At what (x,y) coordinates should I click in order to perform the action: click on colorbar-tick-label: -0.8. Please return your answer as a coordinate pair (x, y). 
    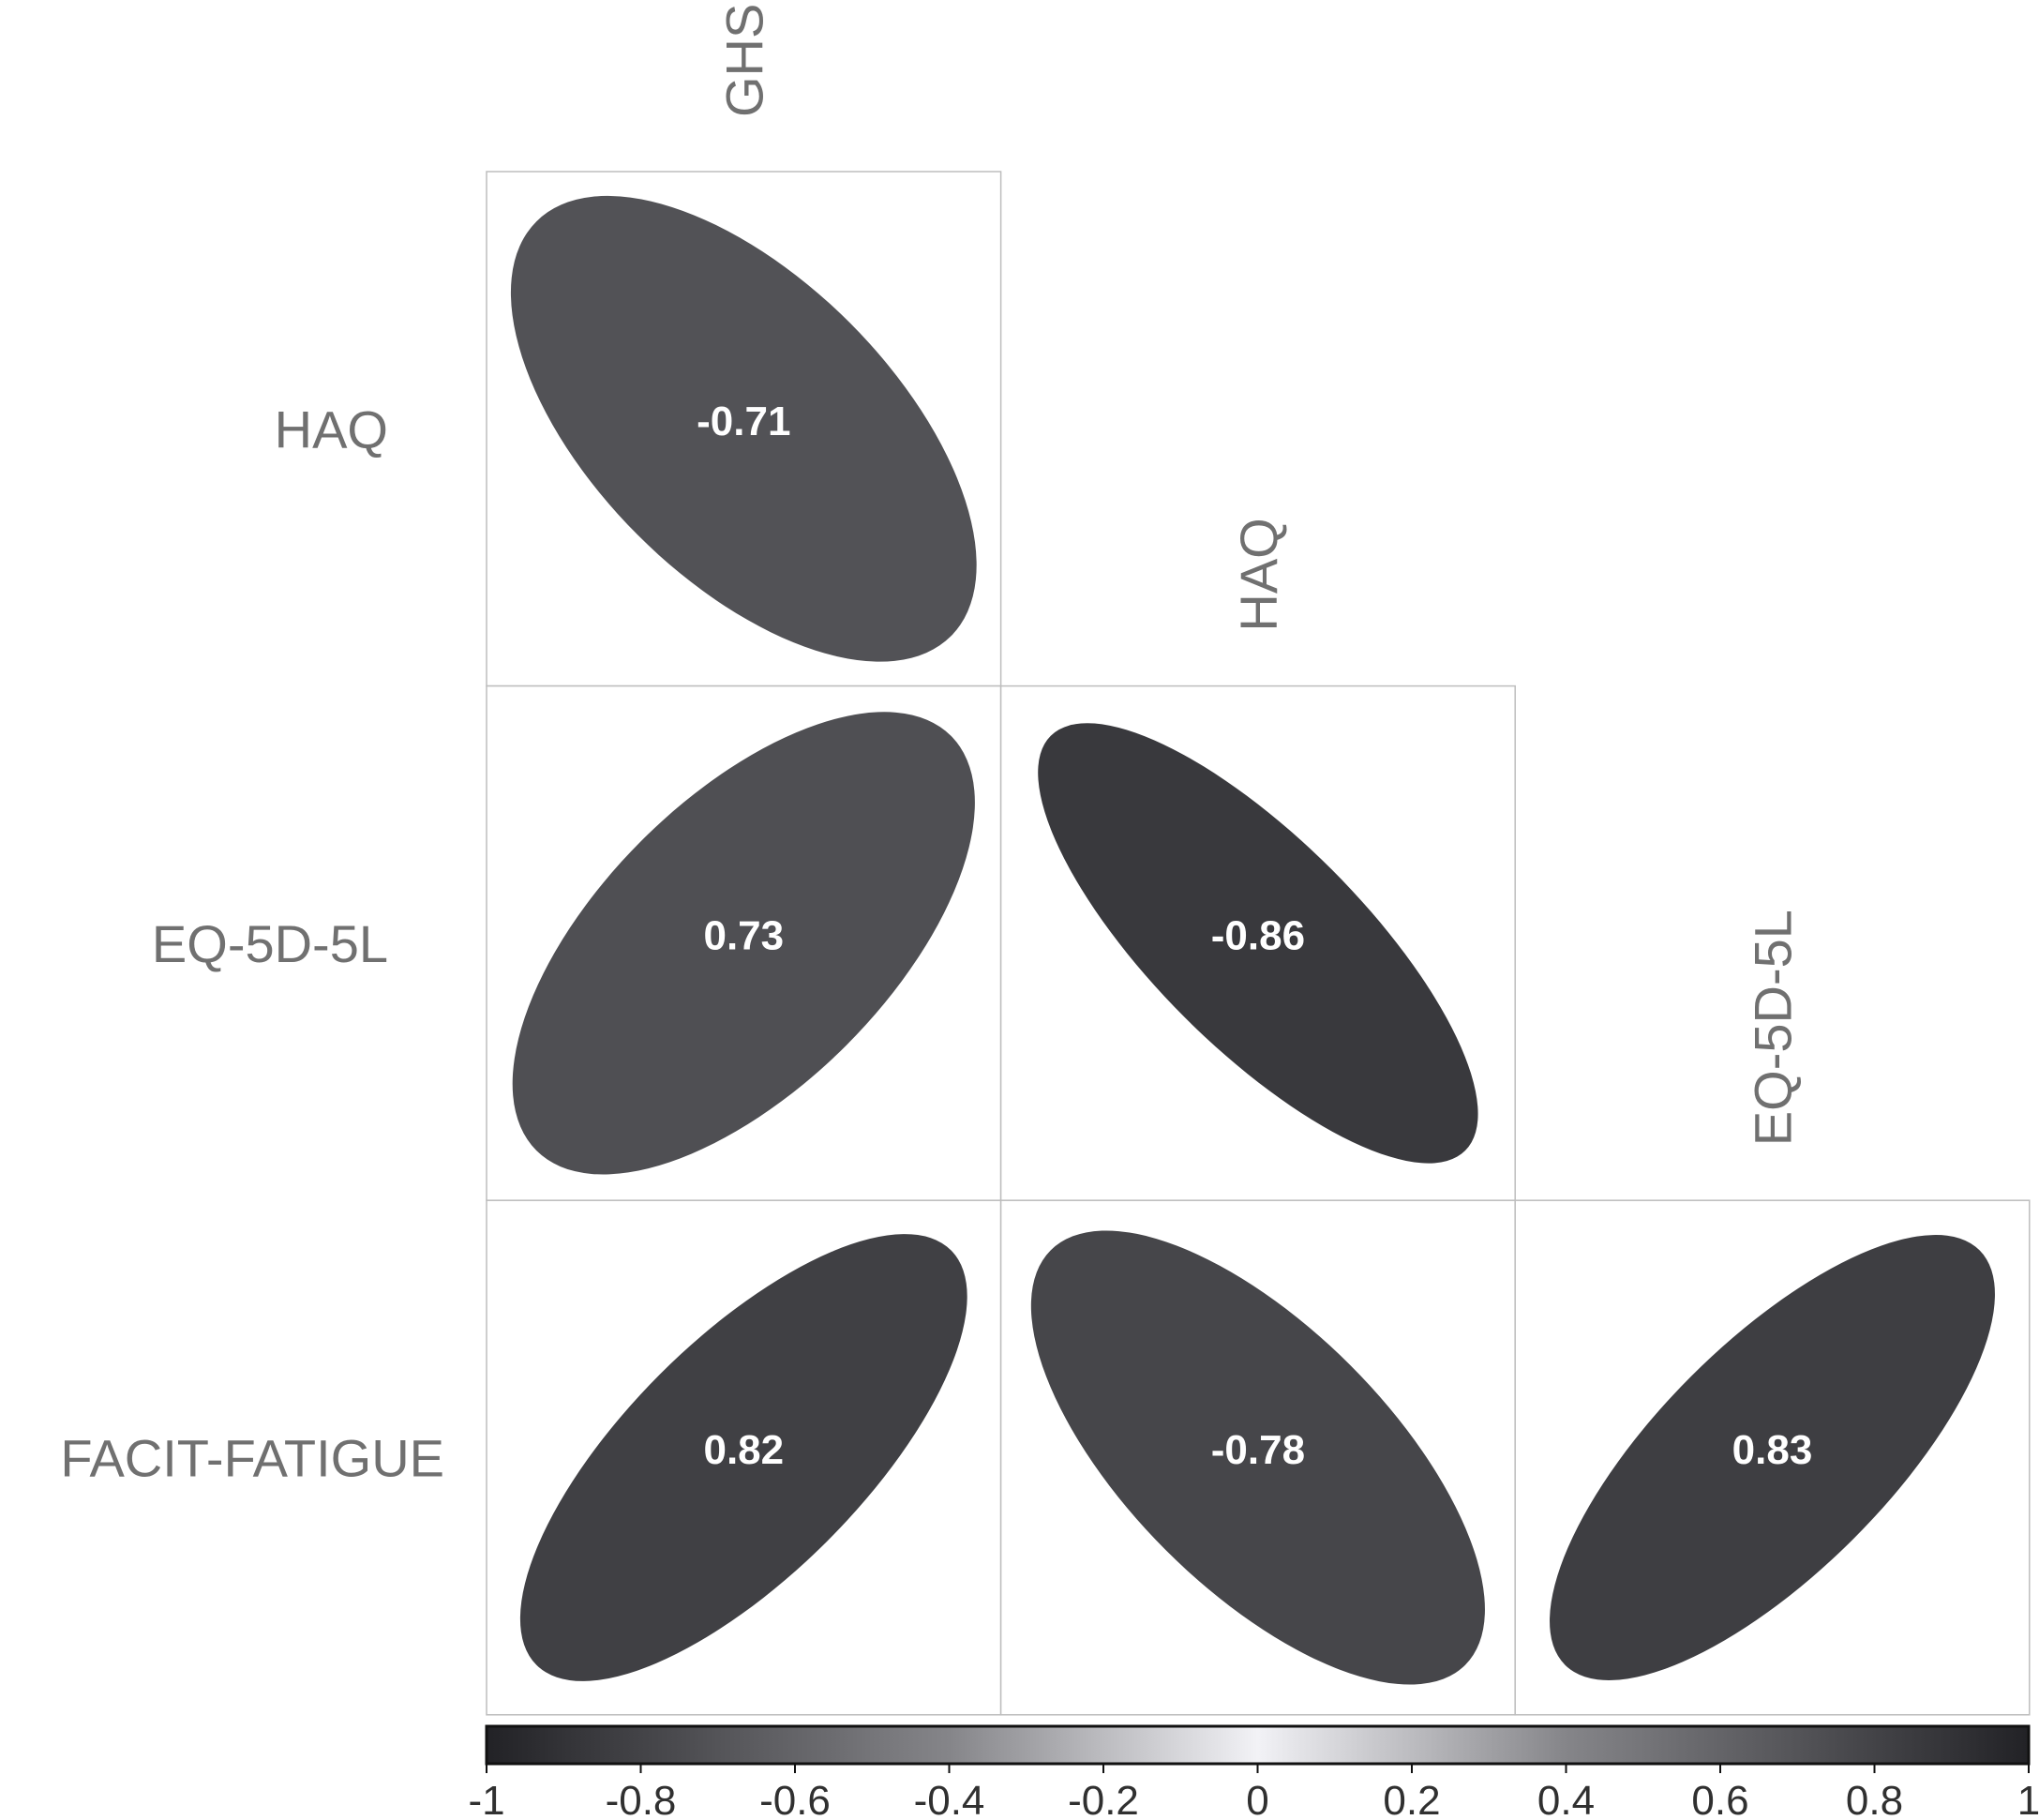
    Looking at the image, I should click on (641, 1799).